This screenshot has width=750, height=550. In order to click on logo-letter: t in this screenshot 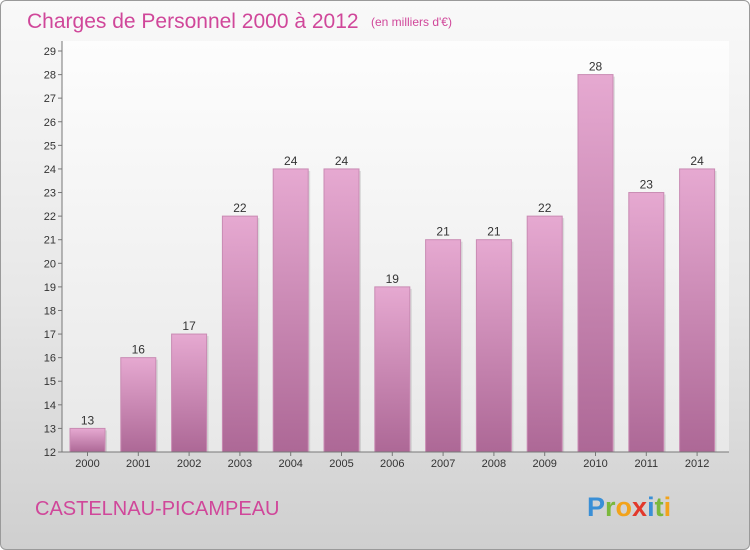, I will do `click(659, 507)`.